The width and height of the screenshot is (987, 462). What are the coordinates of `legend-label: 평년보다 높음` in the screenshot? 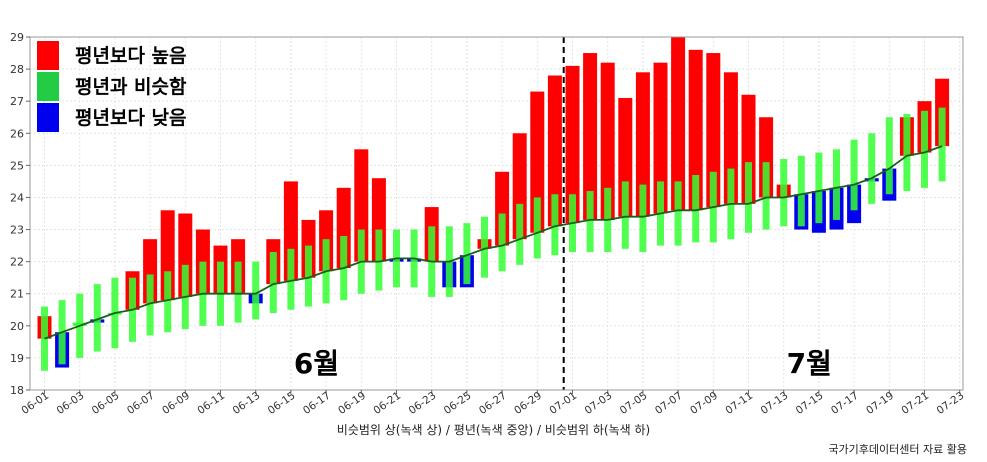 It's located at (131, 56).